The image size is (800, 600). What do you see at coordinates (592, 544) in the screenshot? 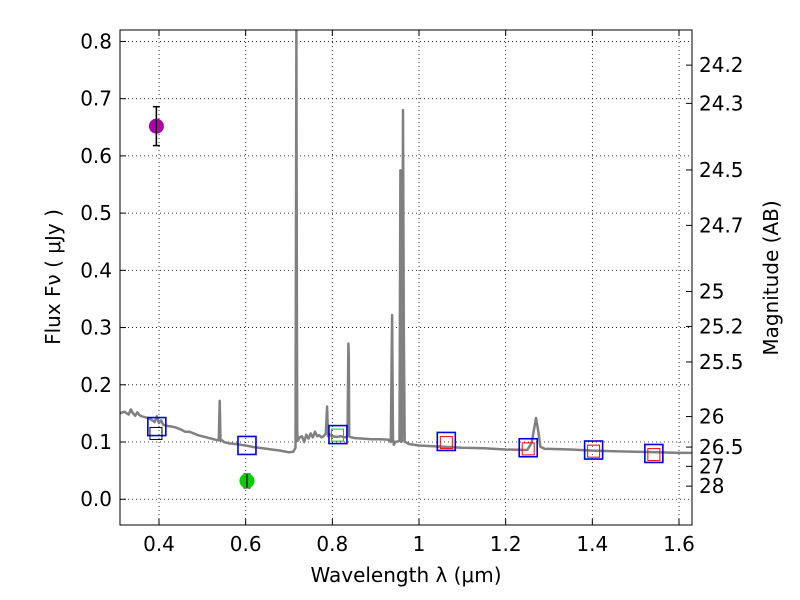
I see `x-tick-label: 1.4` at bounding box center [592, 544].